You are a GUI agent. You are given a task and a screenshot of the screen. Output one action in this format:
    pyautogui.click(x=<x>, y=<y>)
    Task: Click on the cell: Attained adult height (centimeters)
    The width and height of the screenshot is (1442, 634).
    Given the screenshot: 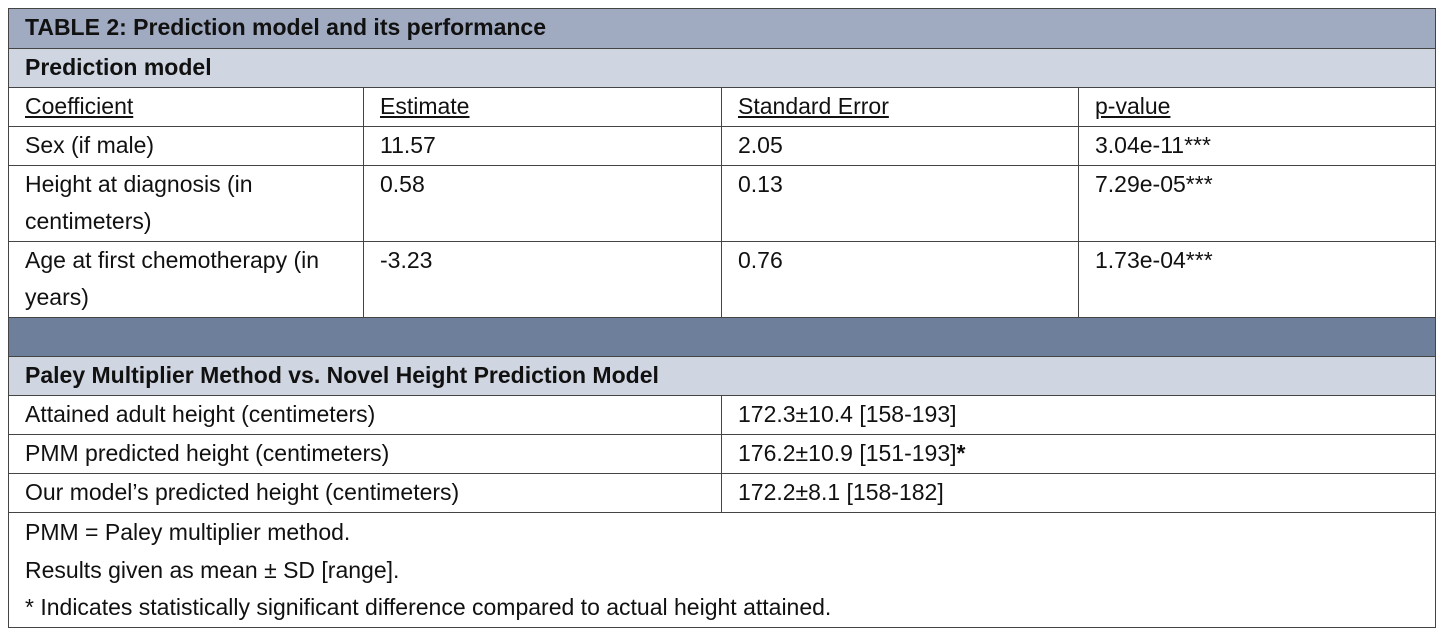 What is the action you would take?
    pyautogui.click(x=365, y=415)
    